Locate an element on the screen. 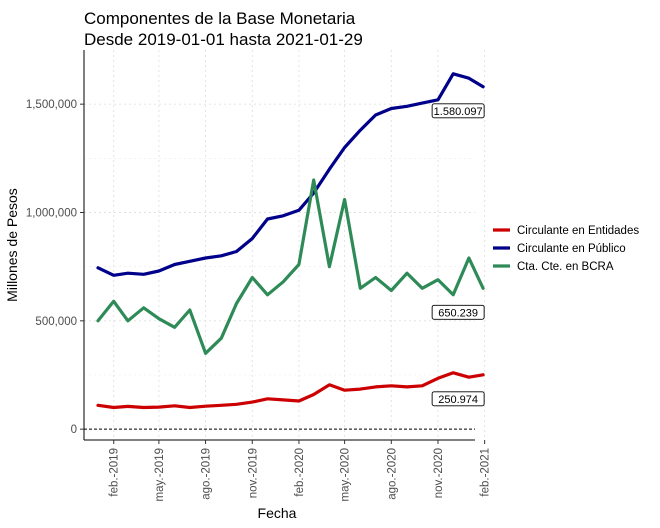  y-tick-label: 1,000,000 is located at coordinates (51, 214).